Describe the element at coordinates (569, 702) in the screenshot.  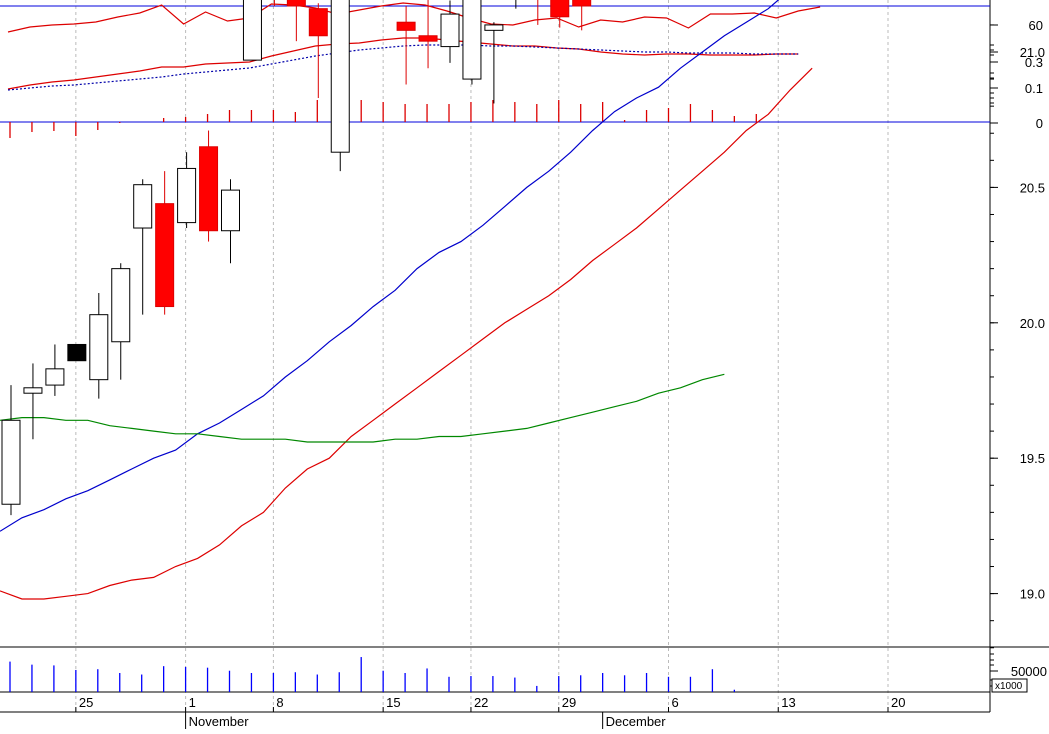
I see `date-tick-label: 29` at that location.